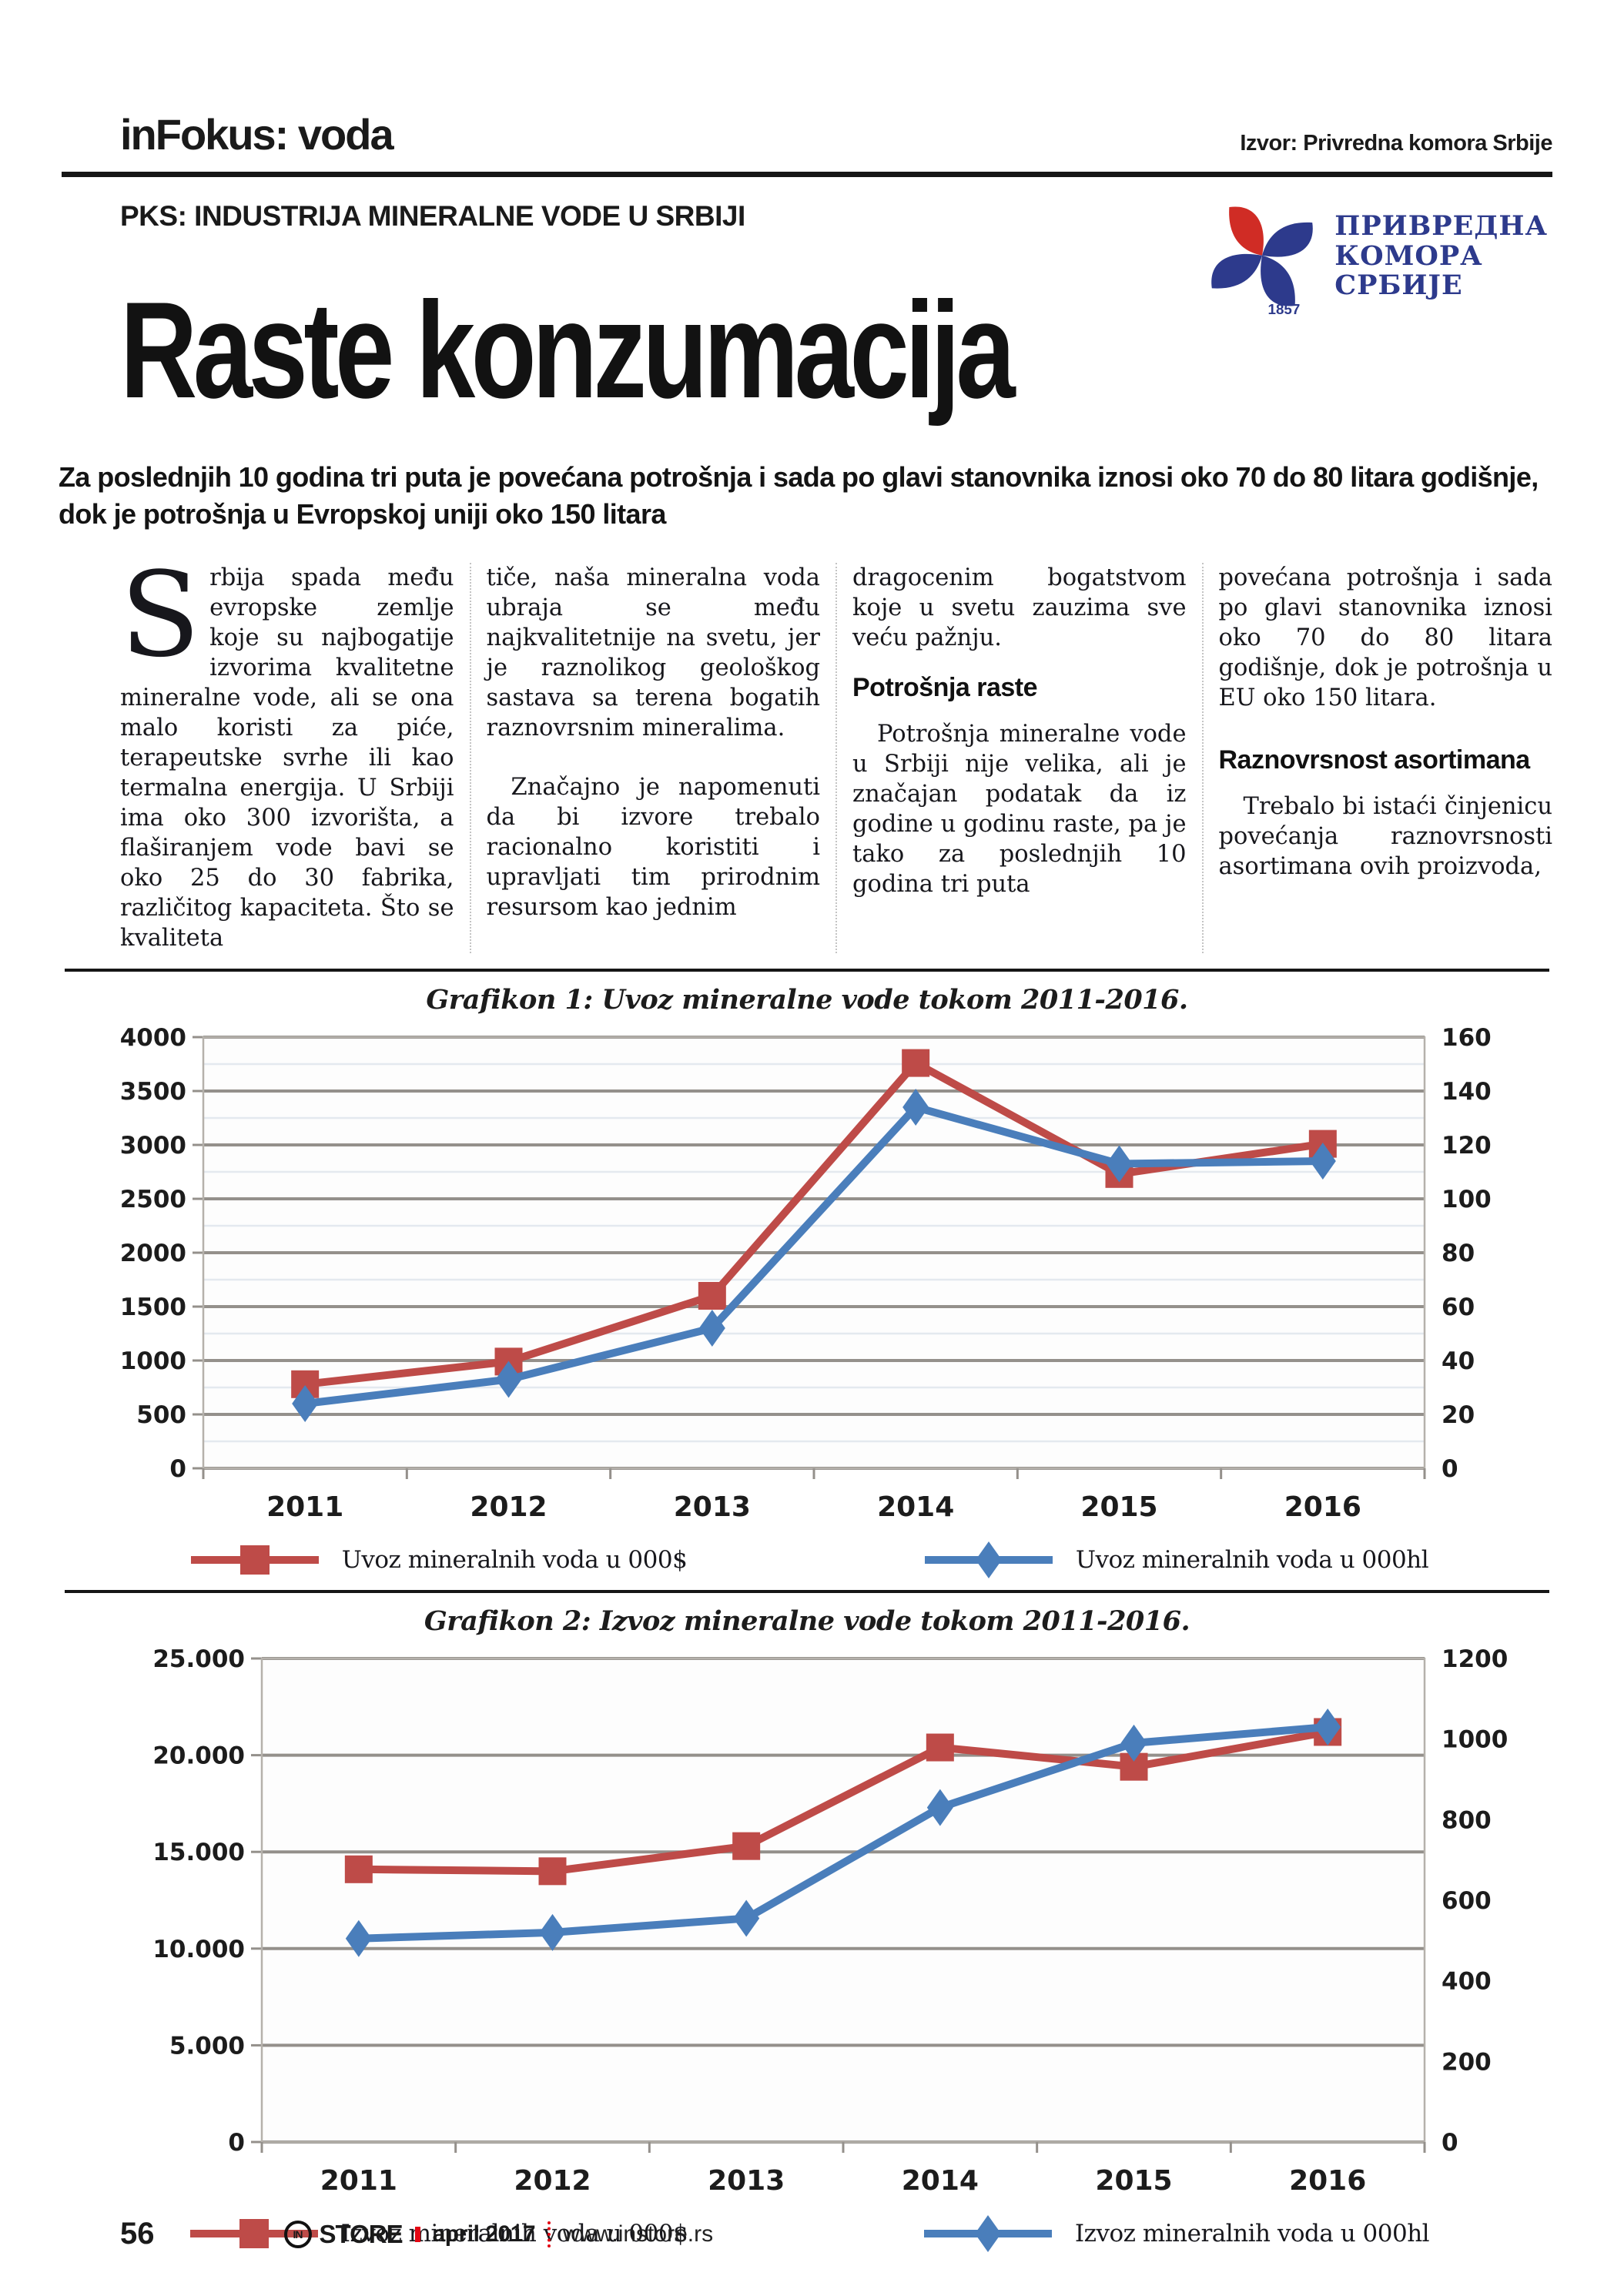 Image resolution: width=1614 pixels, height=2296 pixels. I want to click on svg-text: 1200, so click(1475, 1659).